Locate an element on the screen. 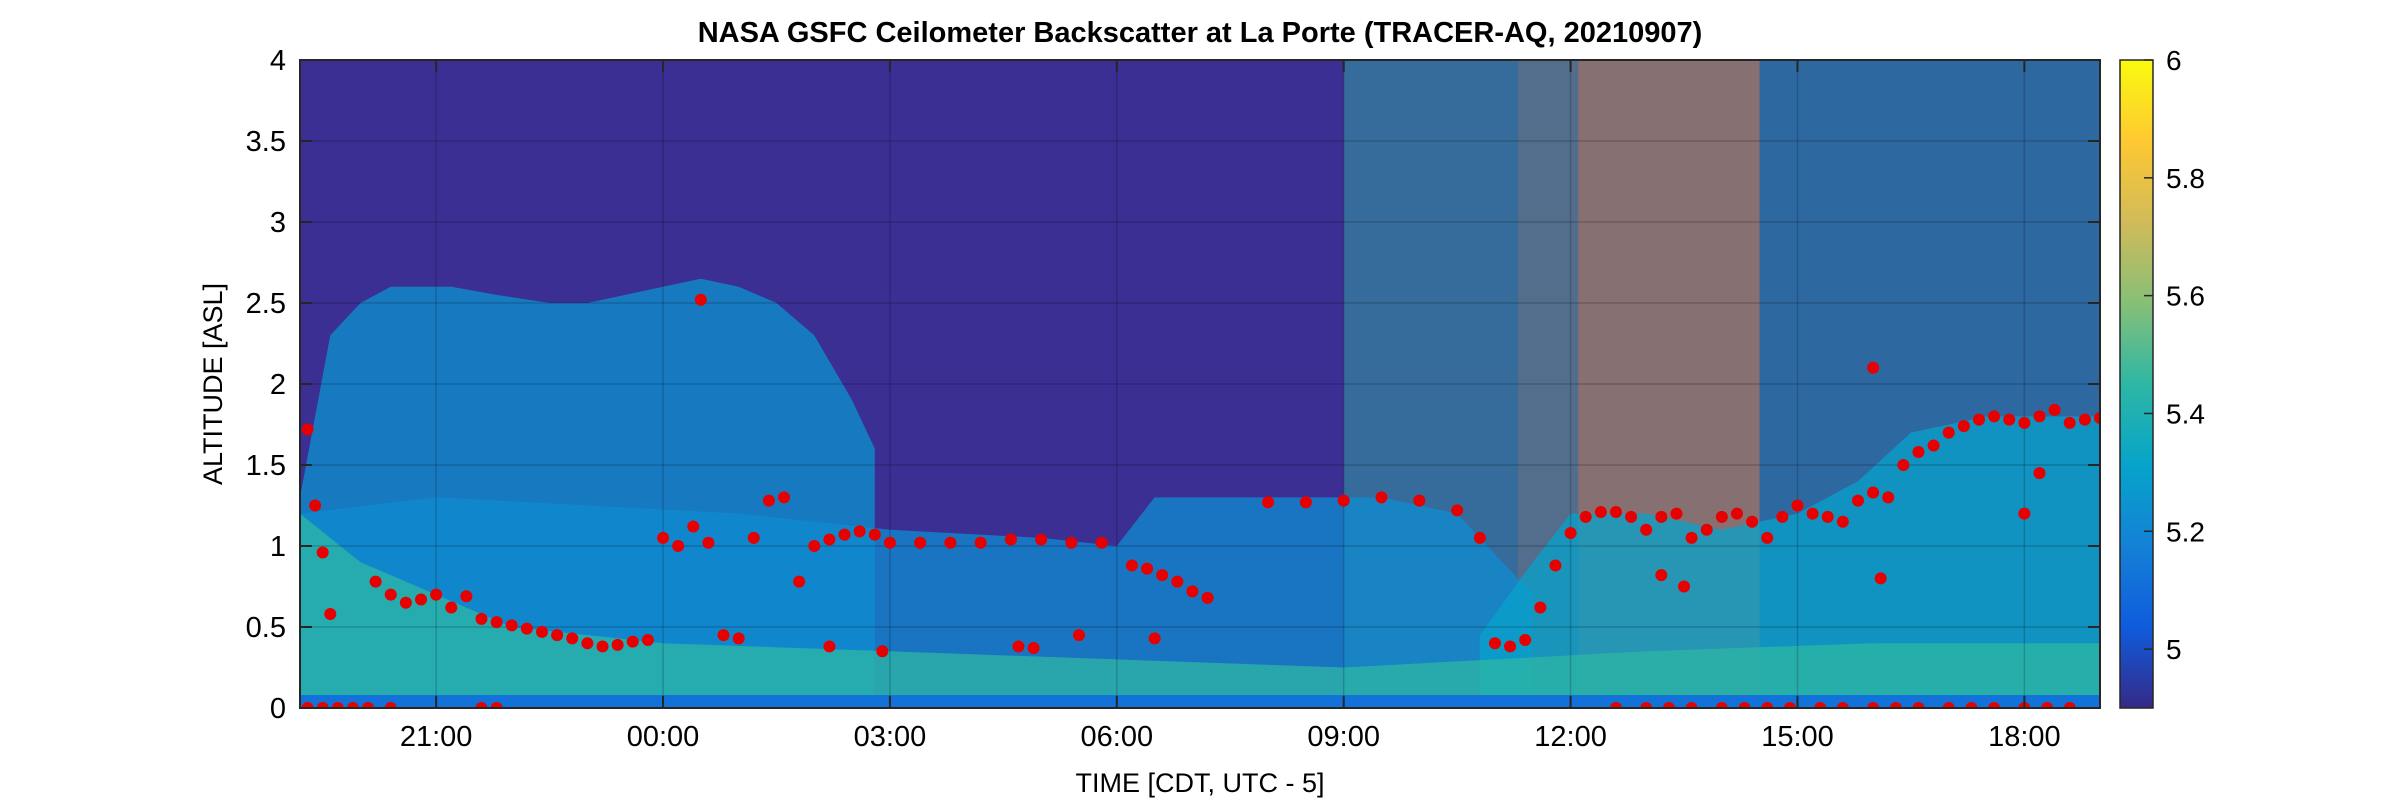 This screenshot has height=800, width=2400. y-tick-label: 3 is located at coordinates (278, 223).